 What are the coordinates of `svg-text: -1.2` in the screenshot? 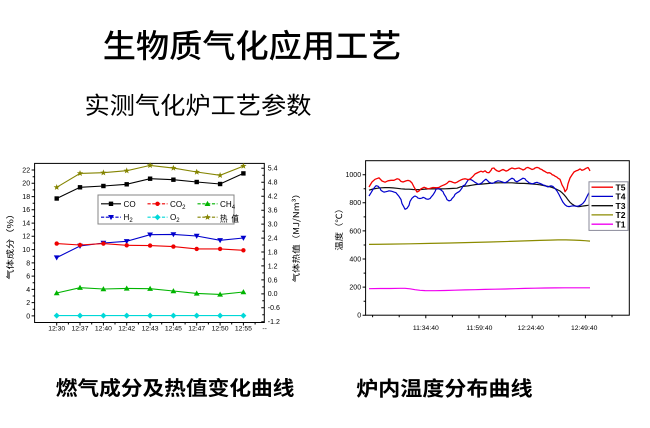 It's located at (274, 322).